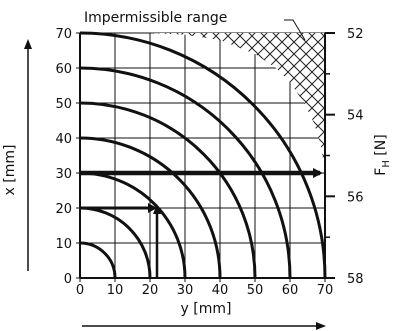 Image resolution: width=401 pixels, height=331 pixels. I want to click on annotation-text: Impermissible range, so click(155, 18).